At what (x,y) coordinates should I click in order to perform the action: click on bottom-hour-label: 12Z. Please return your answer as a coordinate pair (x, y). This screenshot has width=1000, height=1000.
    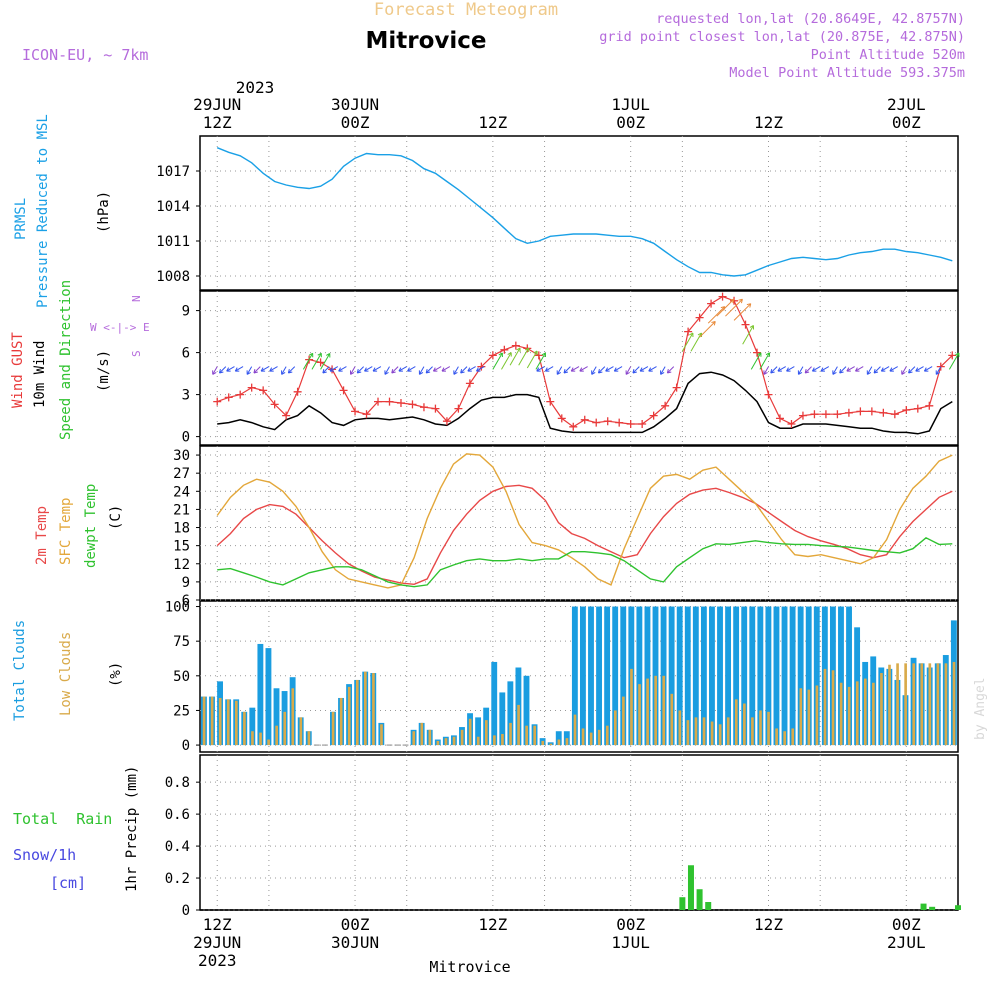
    Looking at the image, I should click on (492, 924).